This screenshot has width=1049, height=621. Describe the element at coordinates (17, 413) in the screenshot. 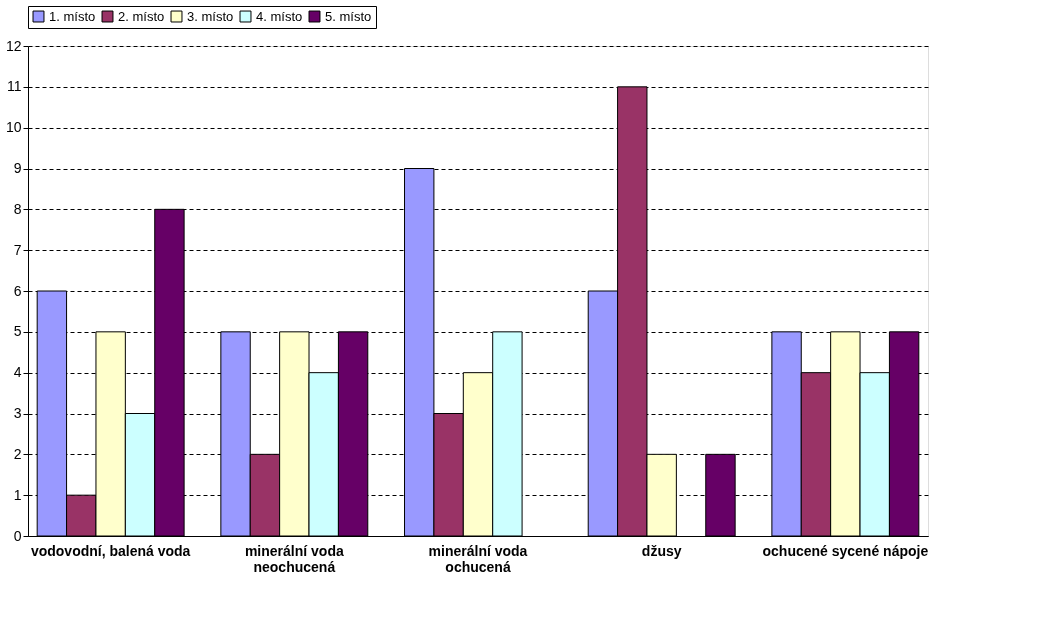

I see `y-tick-label: 3` at that location.